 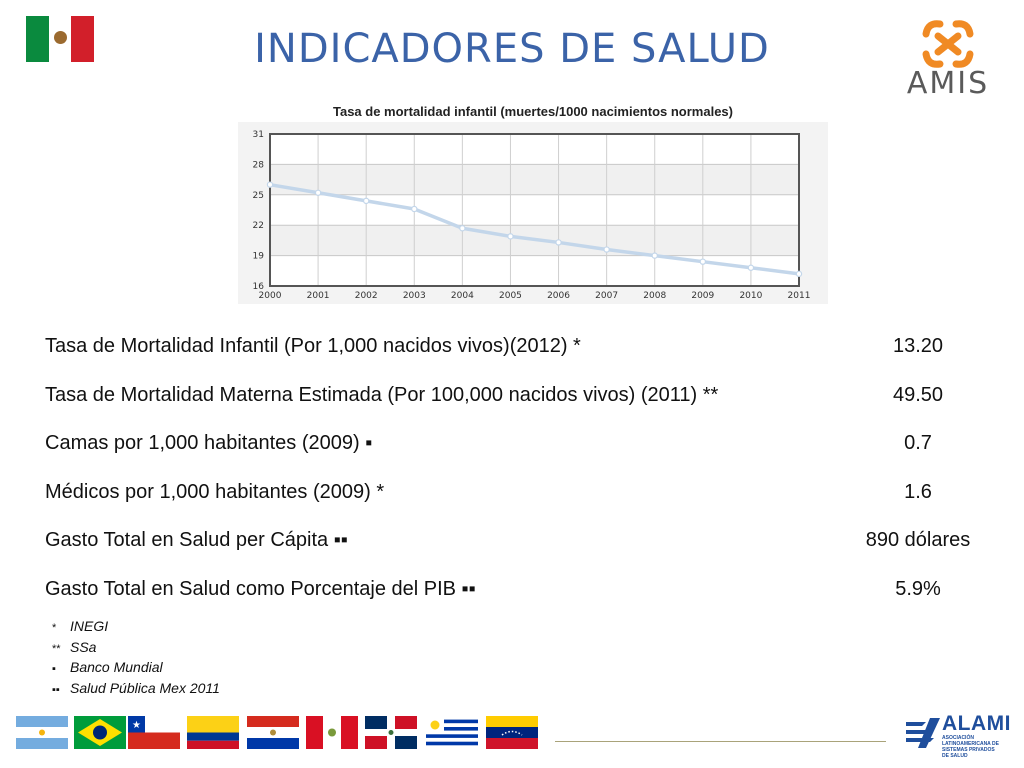 I want to click on y-tick-label: 28, so click(x=259, y=165).